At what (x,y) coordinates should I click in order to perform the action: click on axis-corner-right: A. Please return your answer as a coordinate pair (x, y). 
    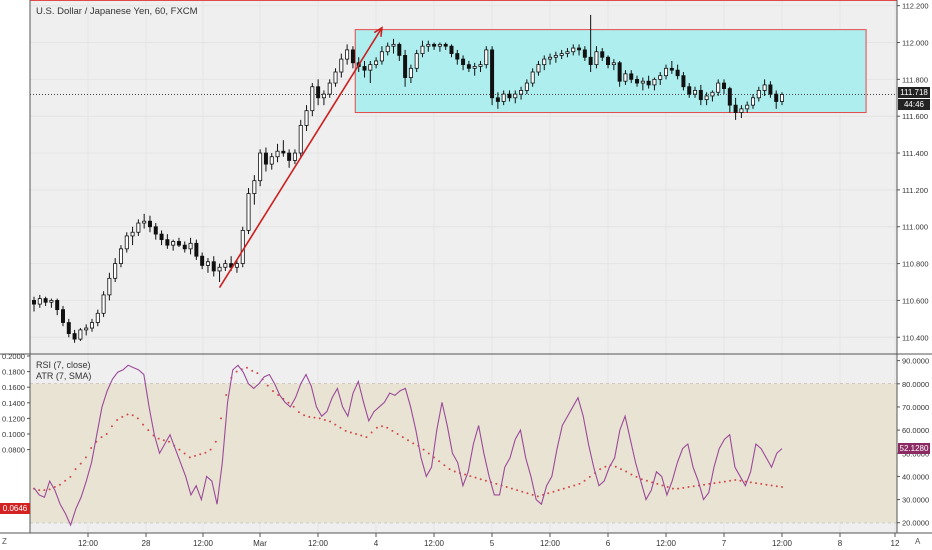
    Looking at the image, I should click on (918, 541).